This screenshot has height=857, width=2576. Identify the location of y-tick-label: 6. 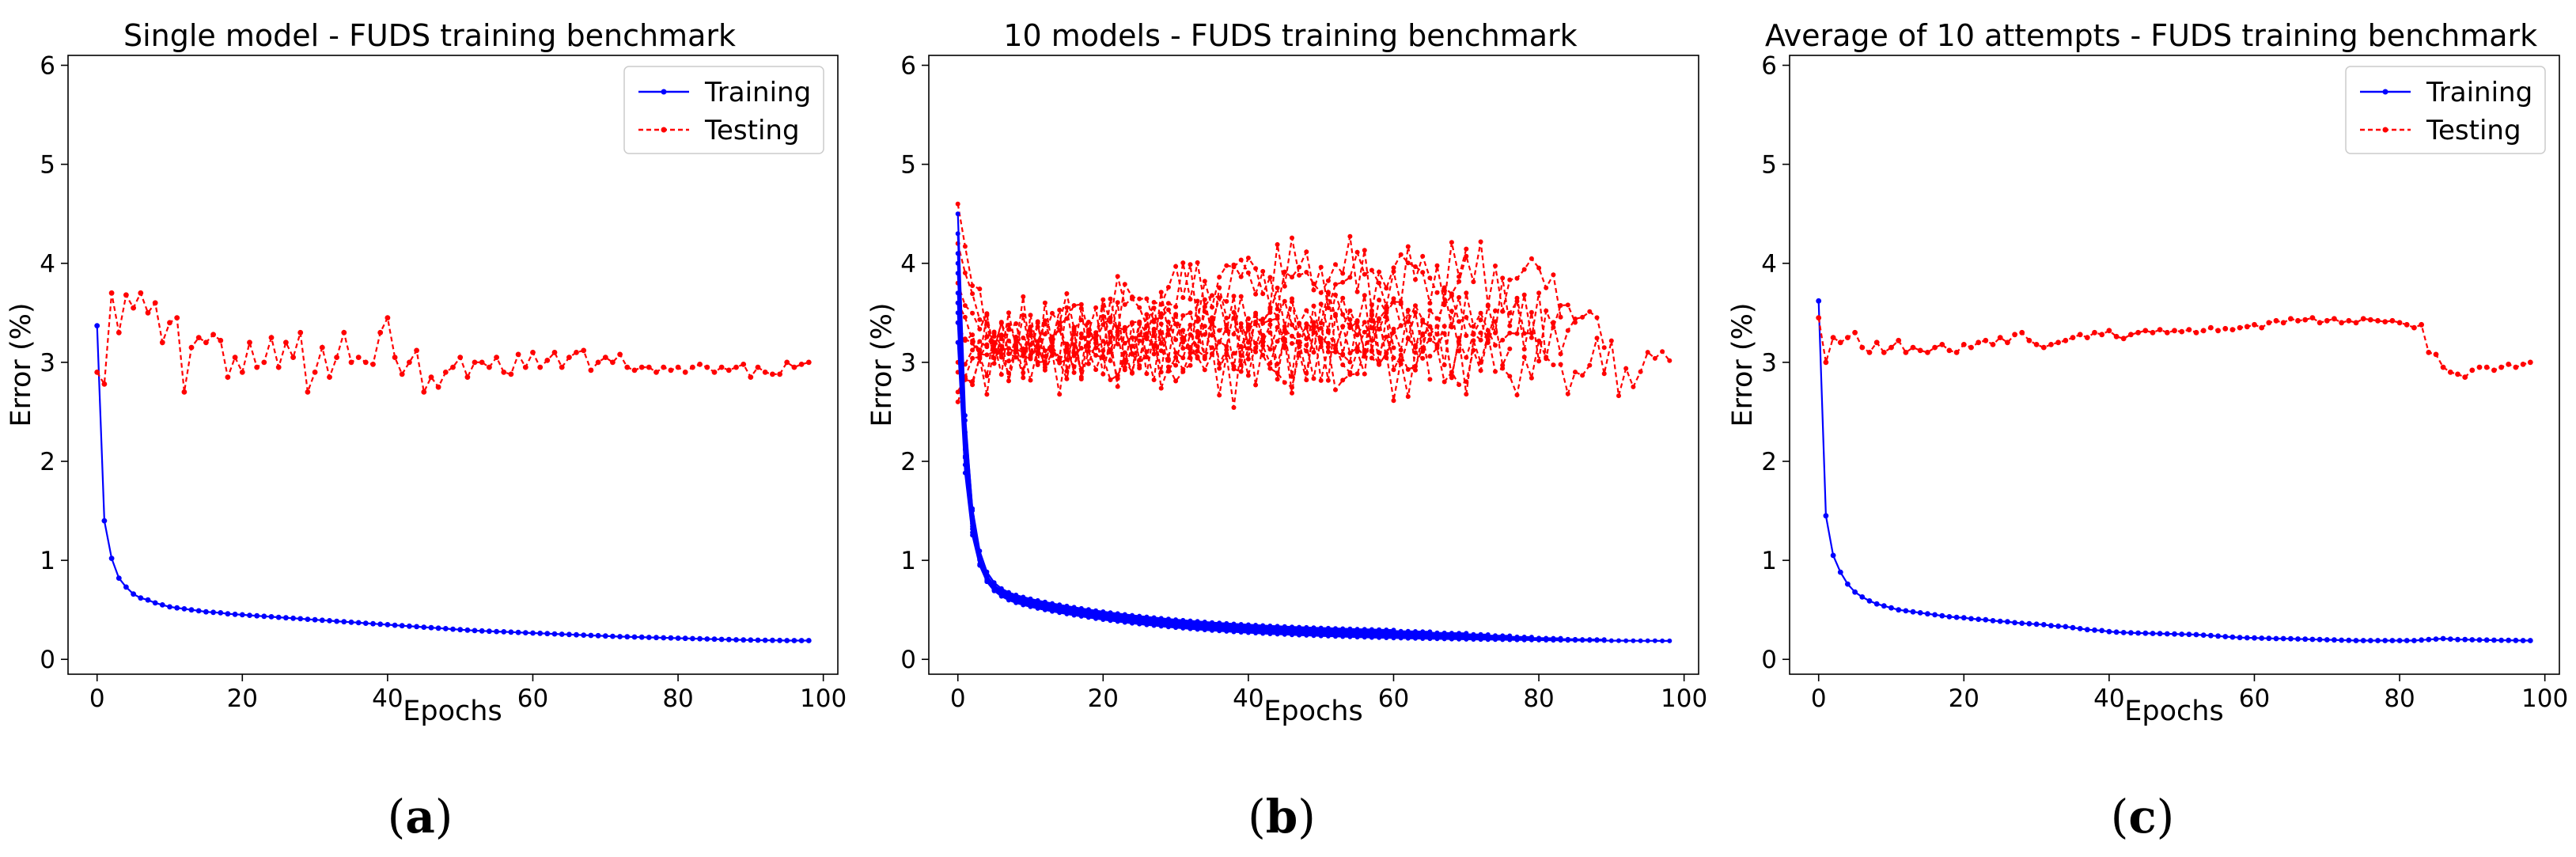
(908, 66).